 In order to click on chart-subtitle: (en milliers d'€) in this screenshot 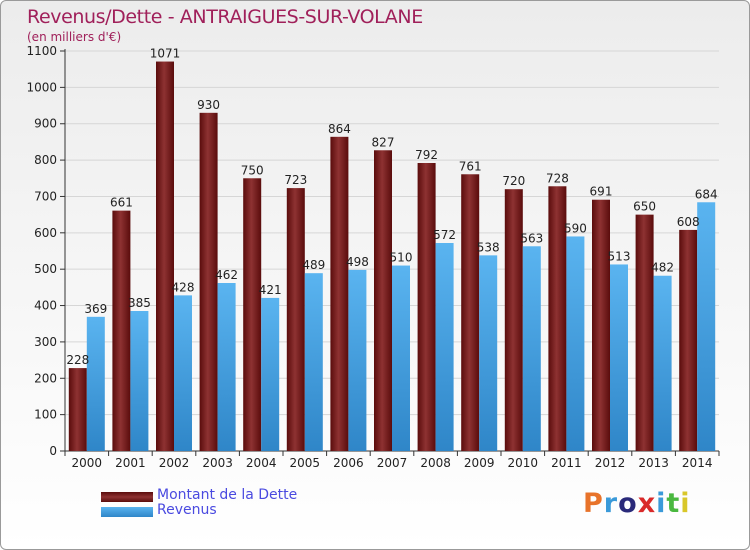, I will do `click(74, 37)`.